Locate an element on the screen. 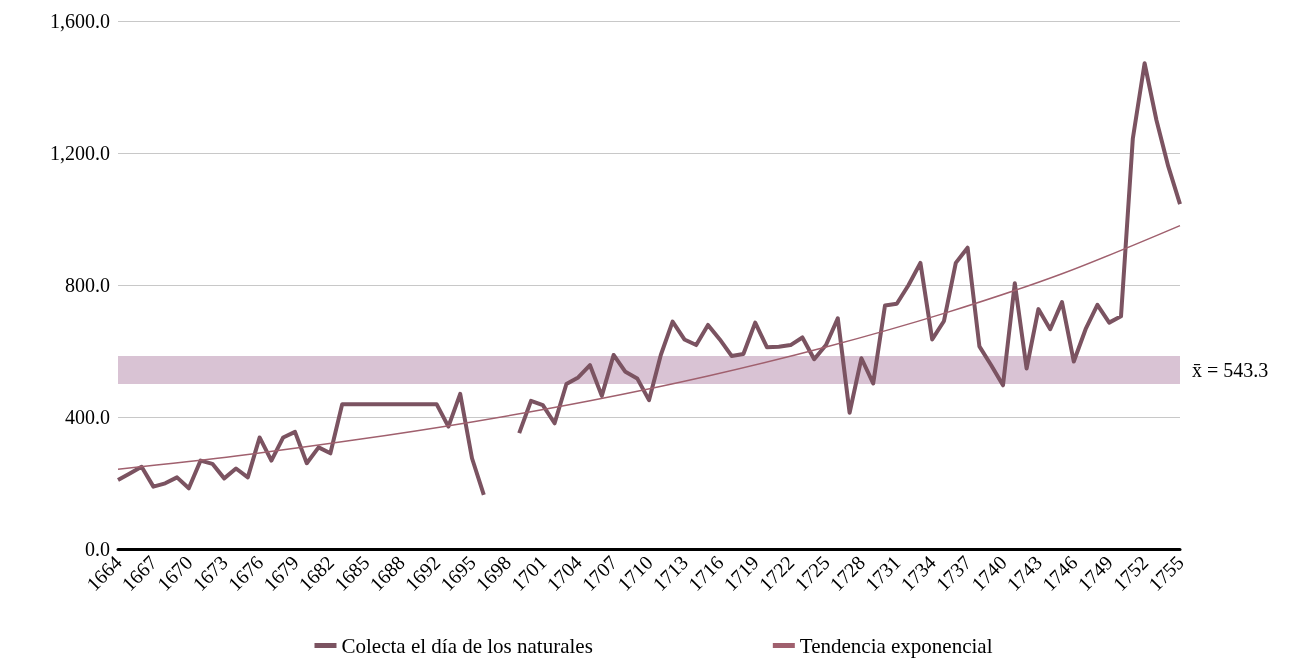  y-tick-label: 400.0 is located at coordinates (87, 417).